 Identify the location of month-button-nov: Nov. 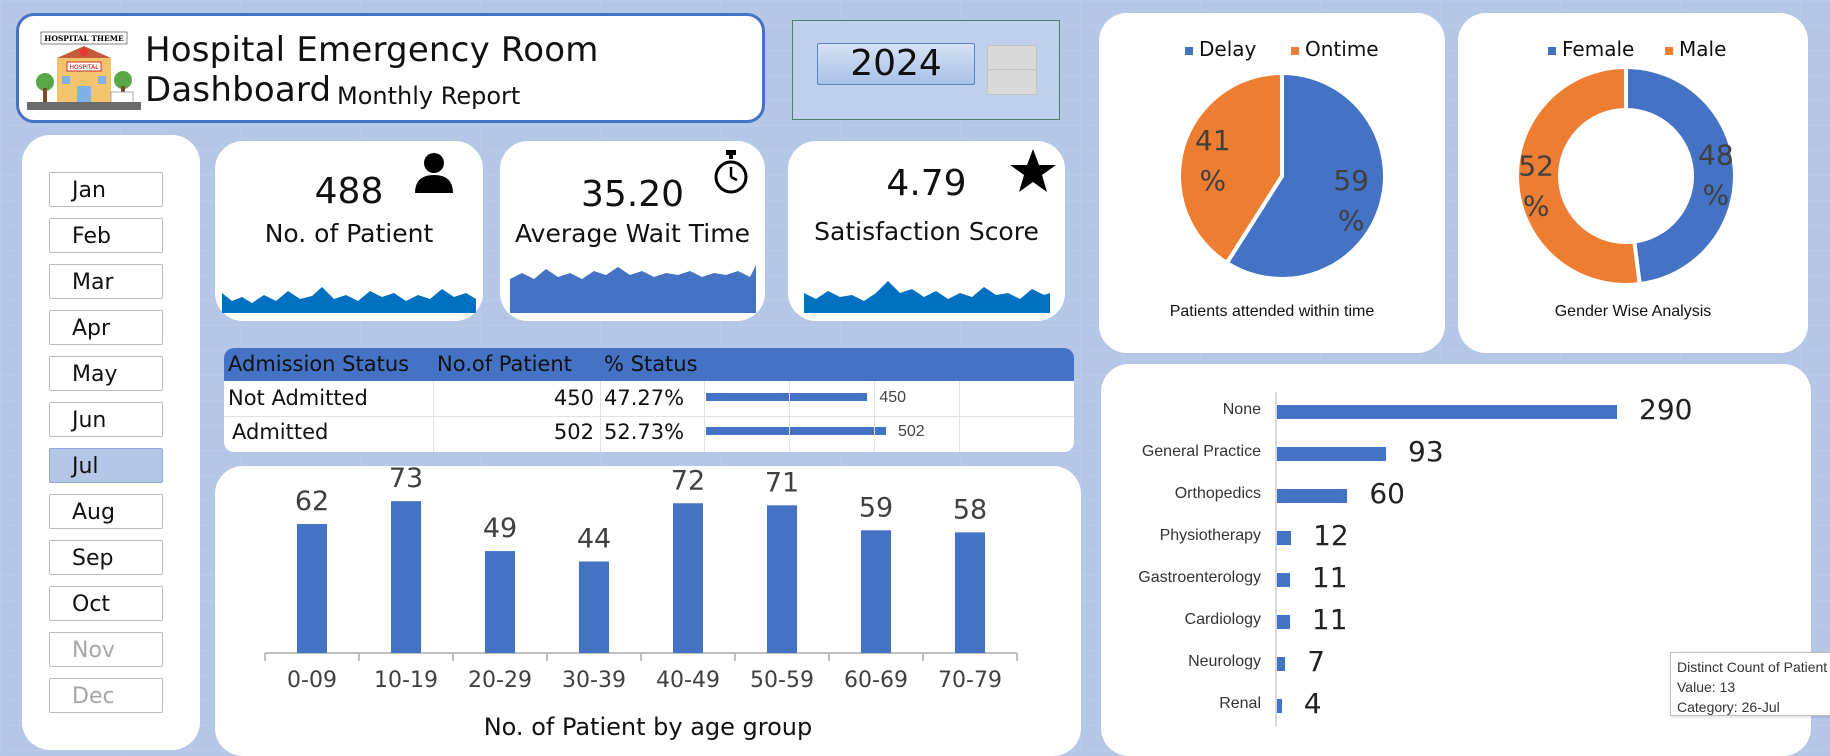
(106, 649).